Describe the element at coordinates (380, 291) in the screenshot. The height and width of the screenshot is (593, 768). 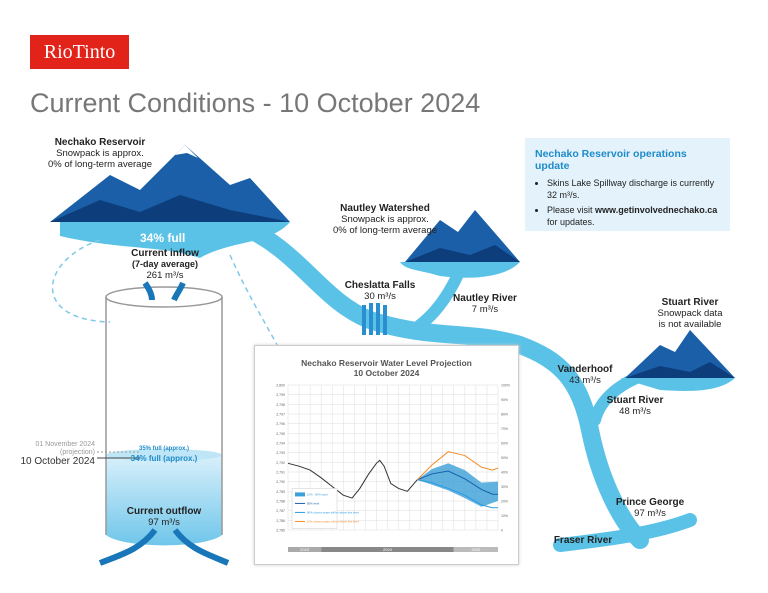
I see `site-cheslatta-falls: Cheslatta Falls 30 m³/s` at that location.